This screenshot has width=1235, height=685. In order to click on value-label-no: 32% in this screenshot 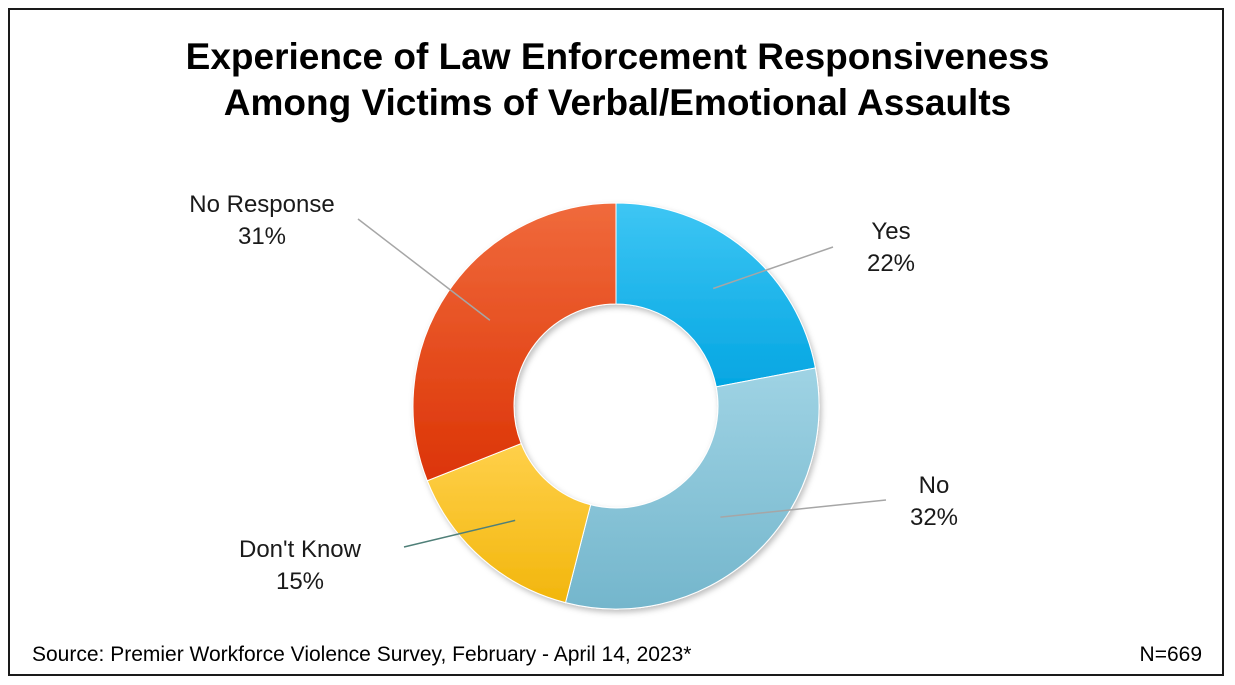, I will do `click(934, 517)`.